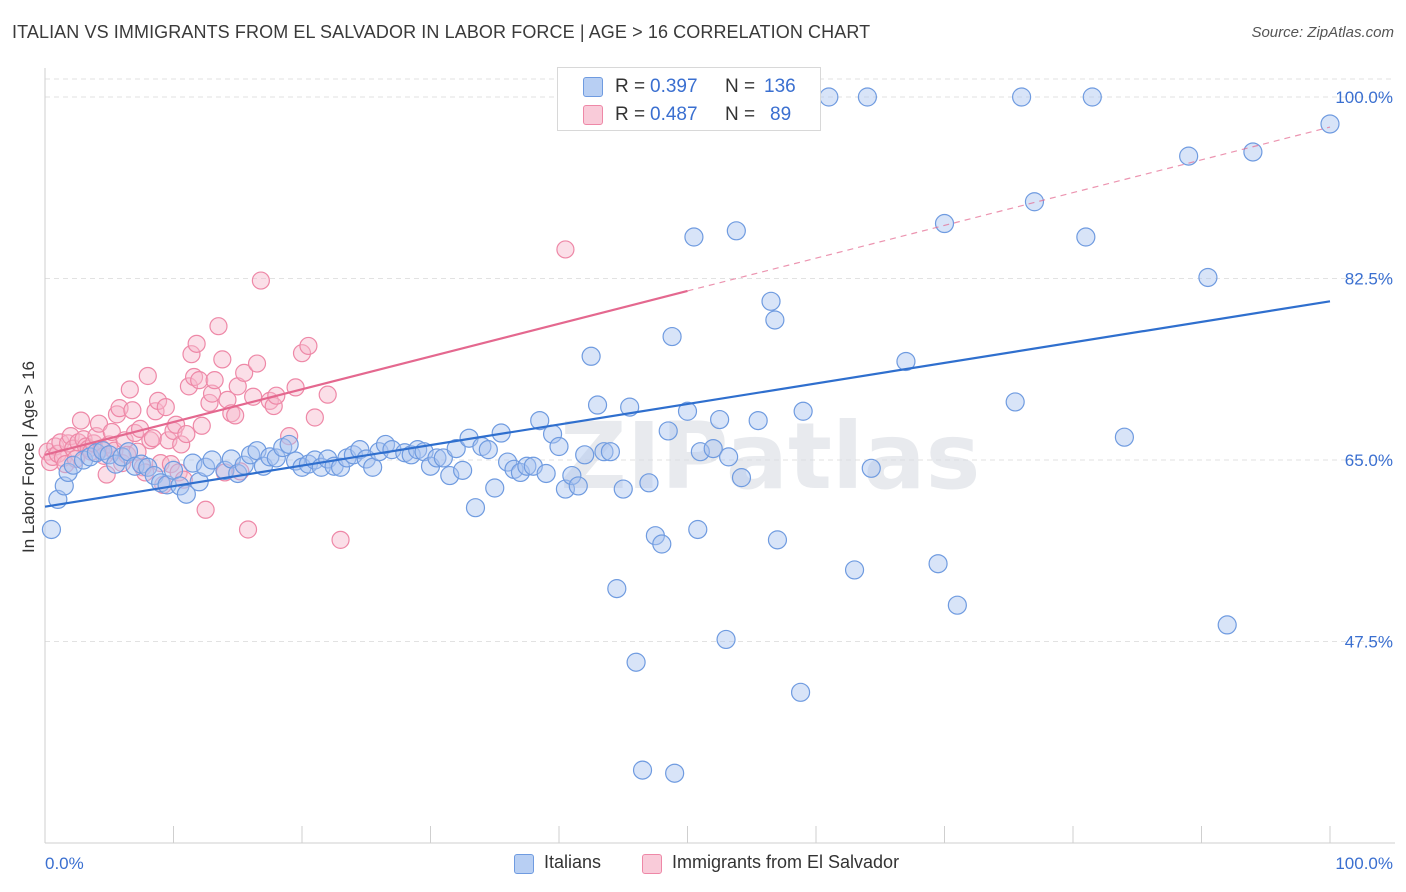  Describe the element at coordinates (1322, 32) in the screenshot. I see `chart-source: Source: ZipAtlas.com` at that location.